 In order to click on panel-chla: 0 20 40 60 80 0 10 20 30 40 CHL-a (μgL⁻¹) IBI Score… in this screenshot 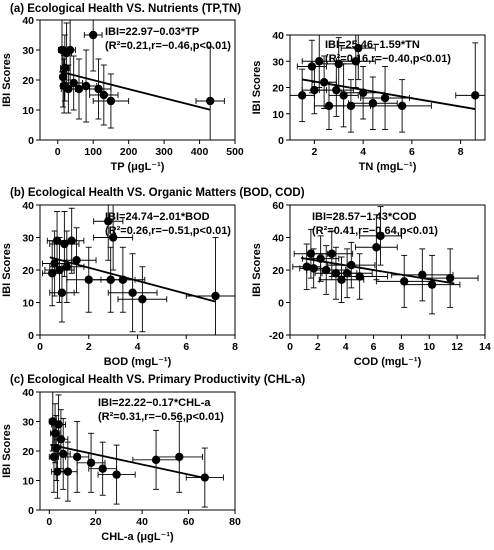, I will do `click(121, 465)`.